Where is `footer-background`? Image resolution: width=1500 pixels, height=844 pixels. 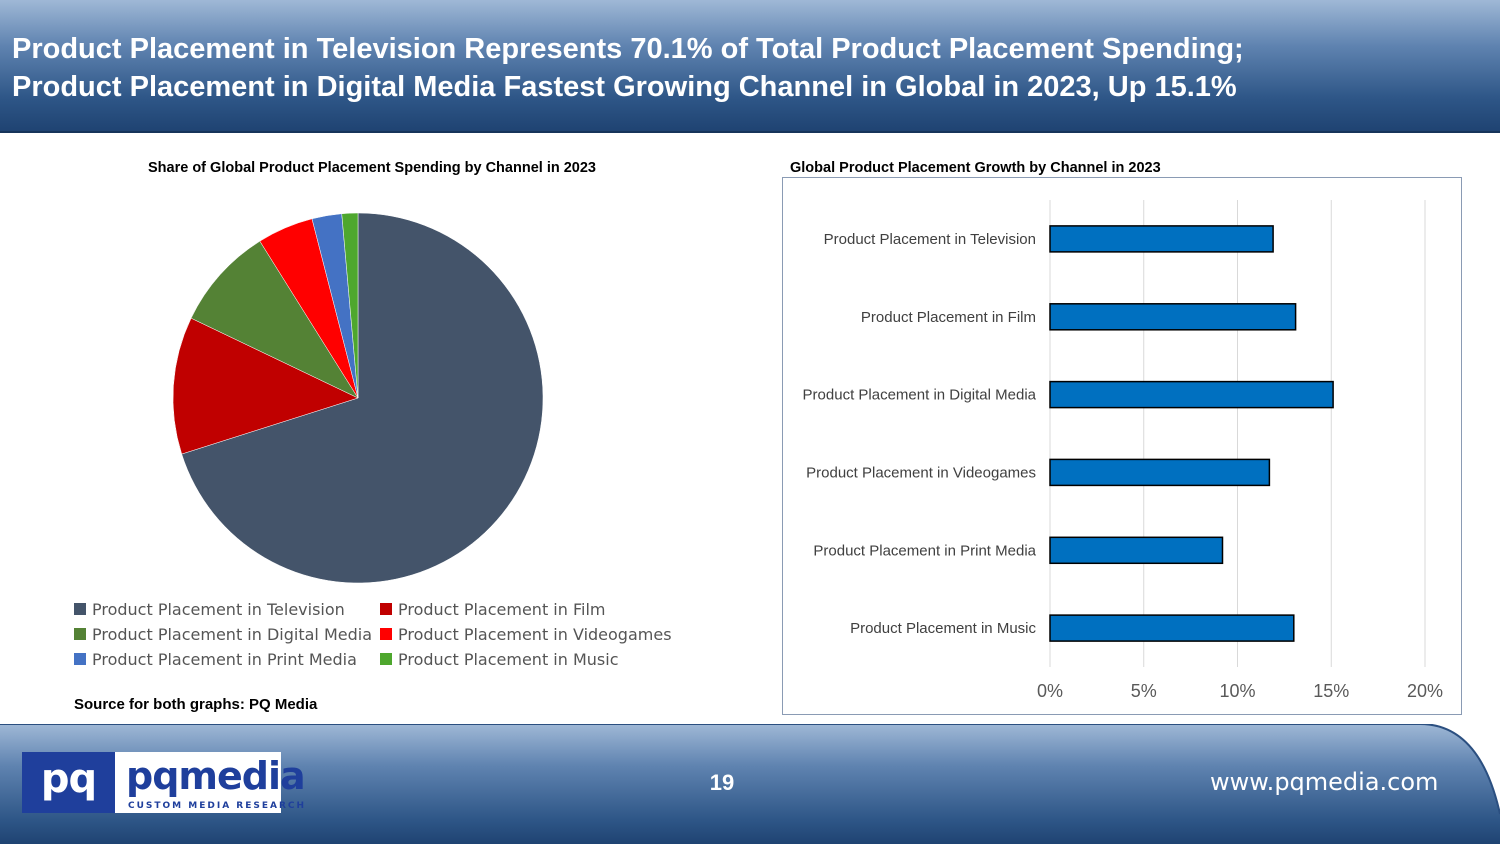
footer-background is located at coordinates (750, 784).